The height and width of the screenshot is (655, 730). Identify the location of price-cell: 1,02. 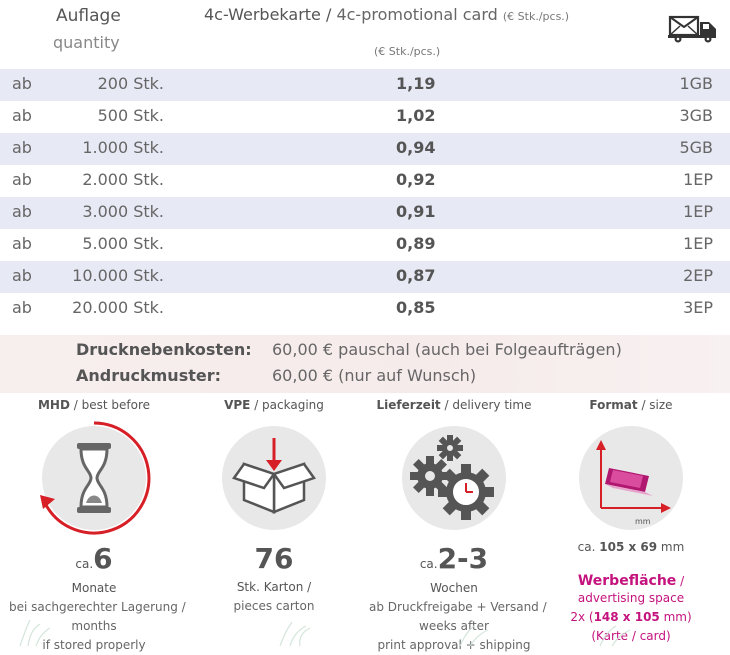
(416, 115).